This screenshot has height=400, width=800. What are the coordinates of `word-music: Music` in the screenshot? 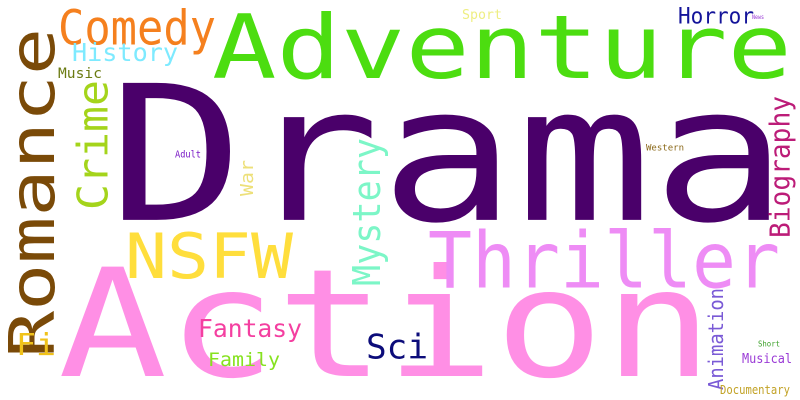 It's located at (80, 73).